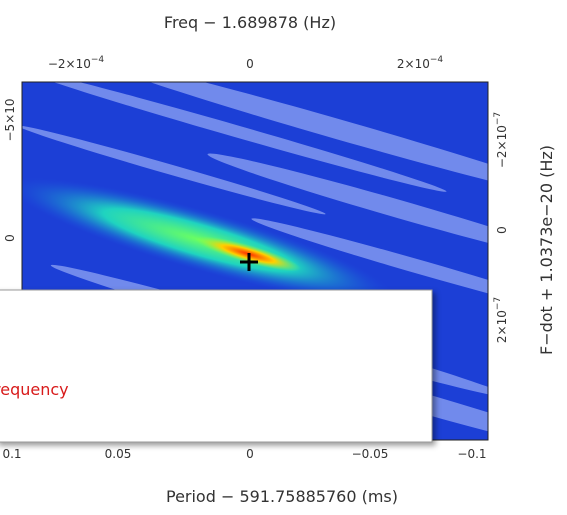 This screenshot has width=567, height=515. What do you see at coordinates (250, 22) in the screenshot?
I see `top-axis-label: Freq − 1.689878 (Hz)` at bounding box center [250, 22].